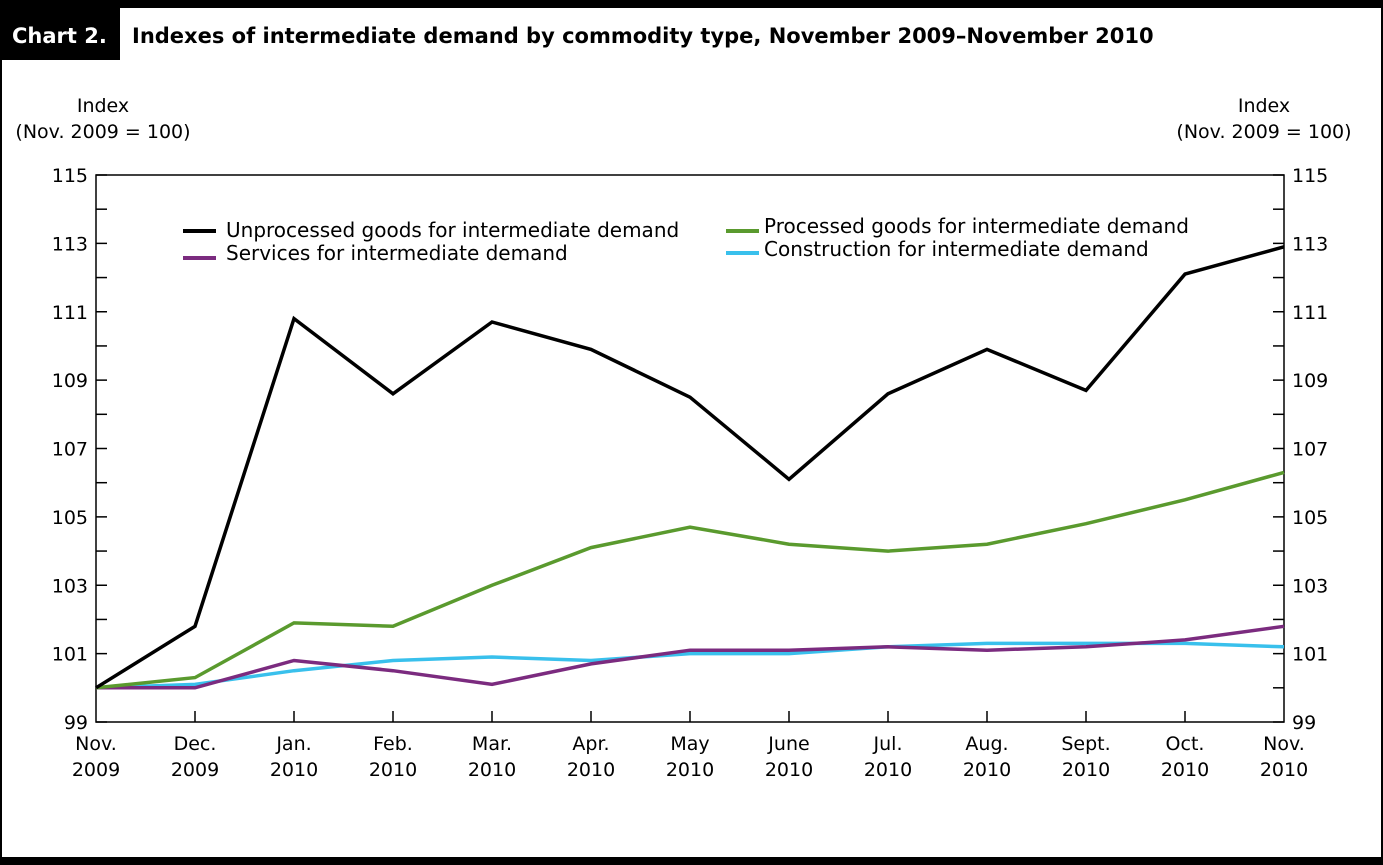 The image size is (1383, 865). I want to click on y-tick-label-right: 103, so click(1310, 586).